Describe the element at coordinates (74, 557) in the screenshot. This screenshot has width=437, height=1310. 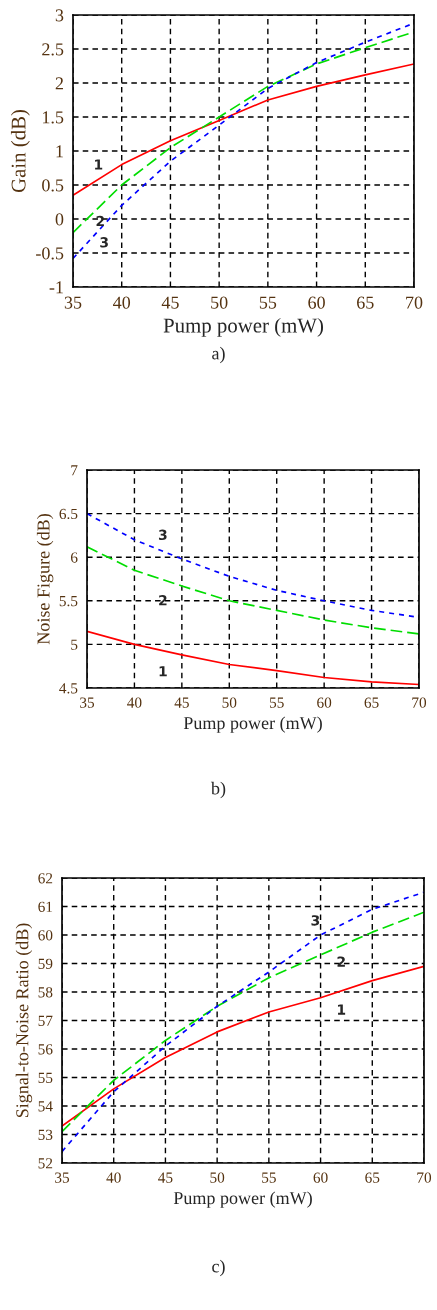
I see `y-tick-label: 6` at that location.